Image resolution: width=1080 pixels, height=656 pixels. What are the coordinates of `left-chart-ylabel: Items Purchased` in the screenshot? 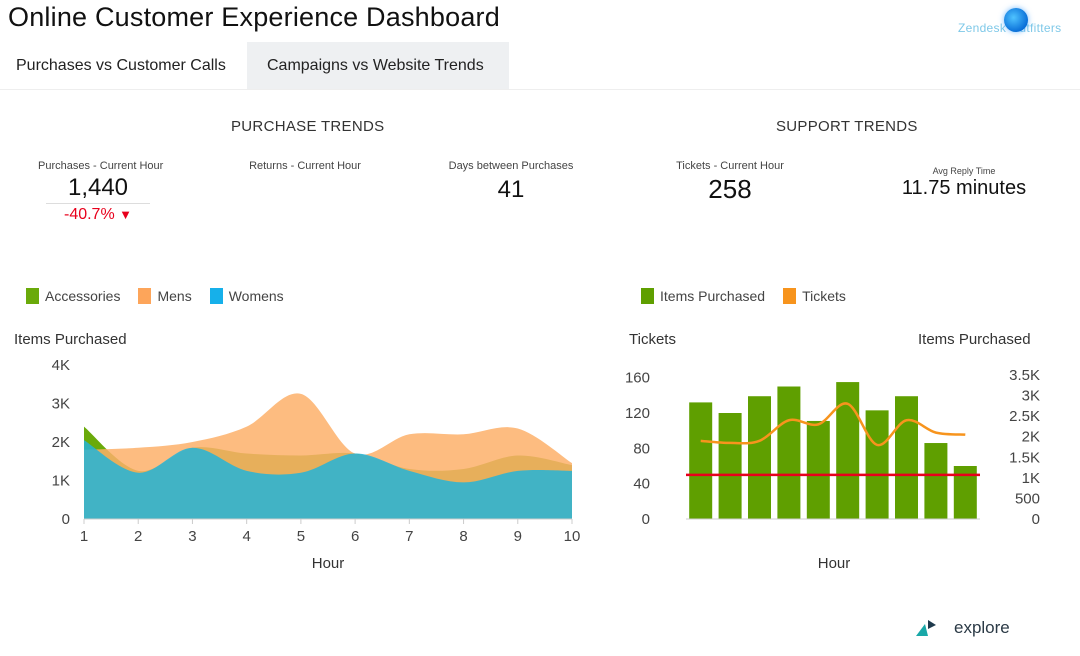 It's located at (70, 339).